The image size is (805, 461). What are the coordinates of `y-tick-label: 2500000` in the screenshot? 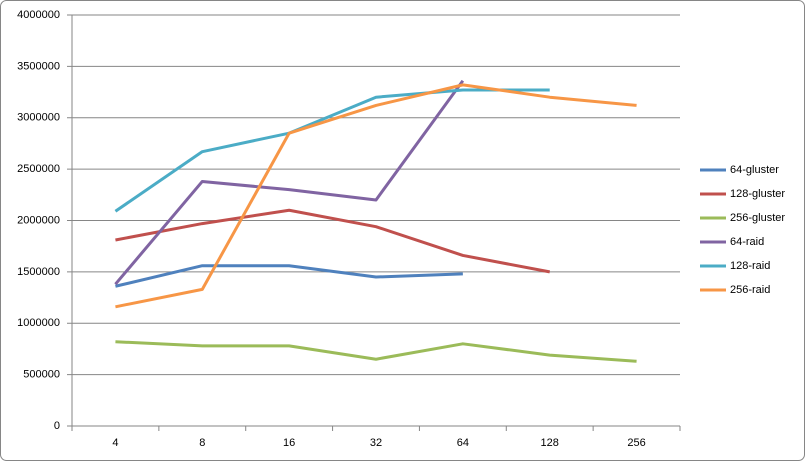 It's located at (38, 169).